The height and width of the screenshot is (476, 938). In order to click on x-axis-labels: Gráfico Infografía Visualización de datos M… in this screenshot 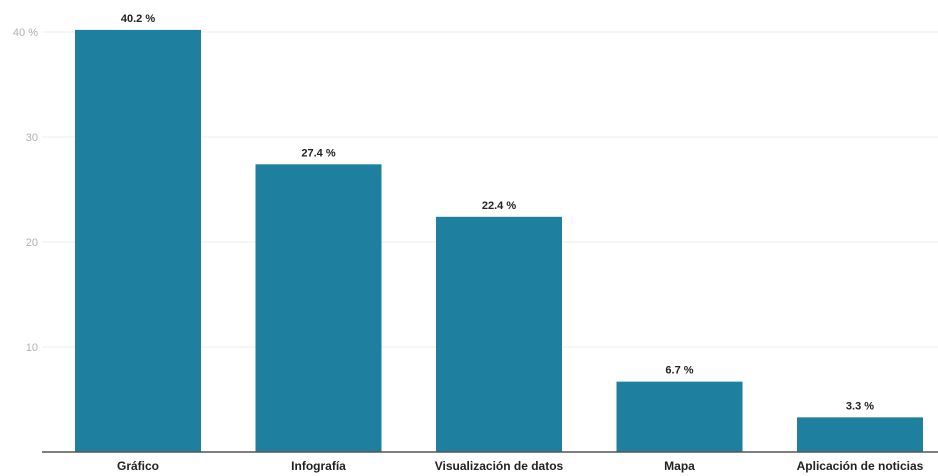, I will do `click(520, 466)`.